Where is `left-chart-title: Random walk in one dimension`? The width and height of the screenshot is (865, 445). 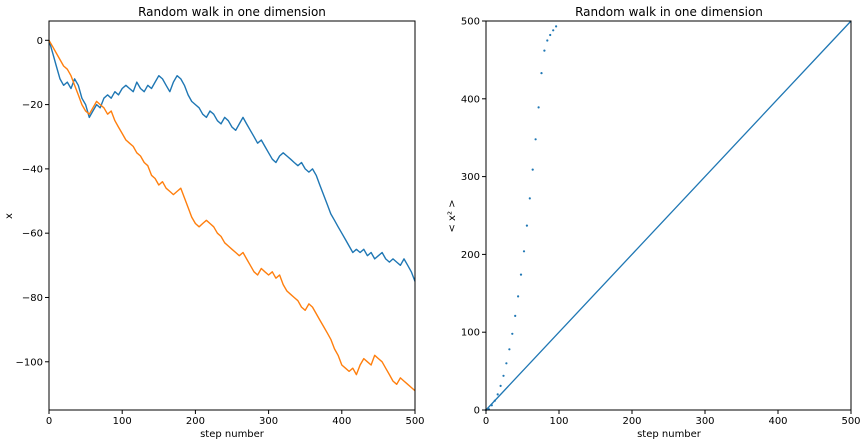 left-chart-title: Random walk in one dimension is located at coordinates (232, 12).